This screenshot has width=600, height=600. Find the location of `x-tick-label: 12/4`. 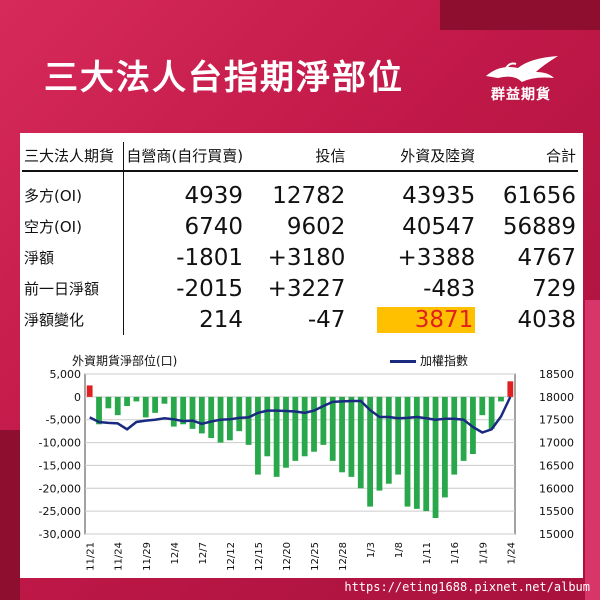

x-tick-label: 12/4 is located at coordinates (175, 553).